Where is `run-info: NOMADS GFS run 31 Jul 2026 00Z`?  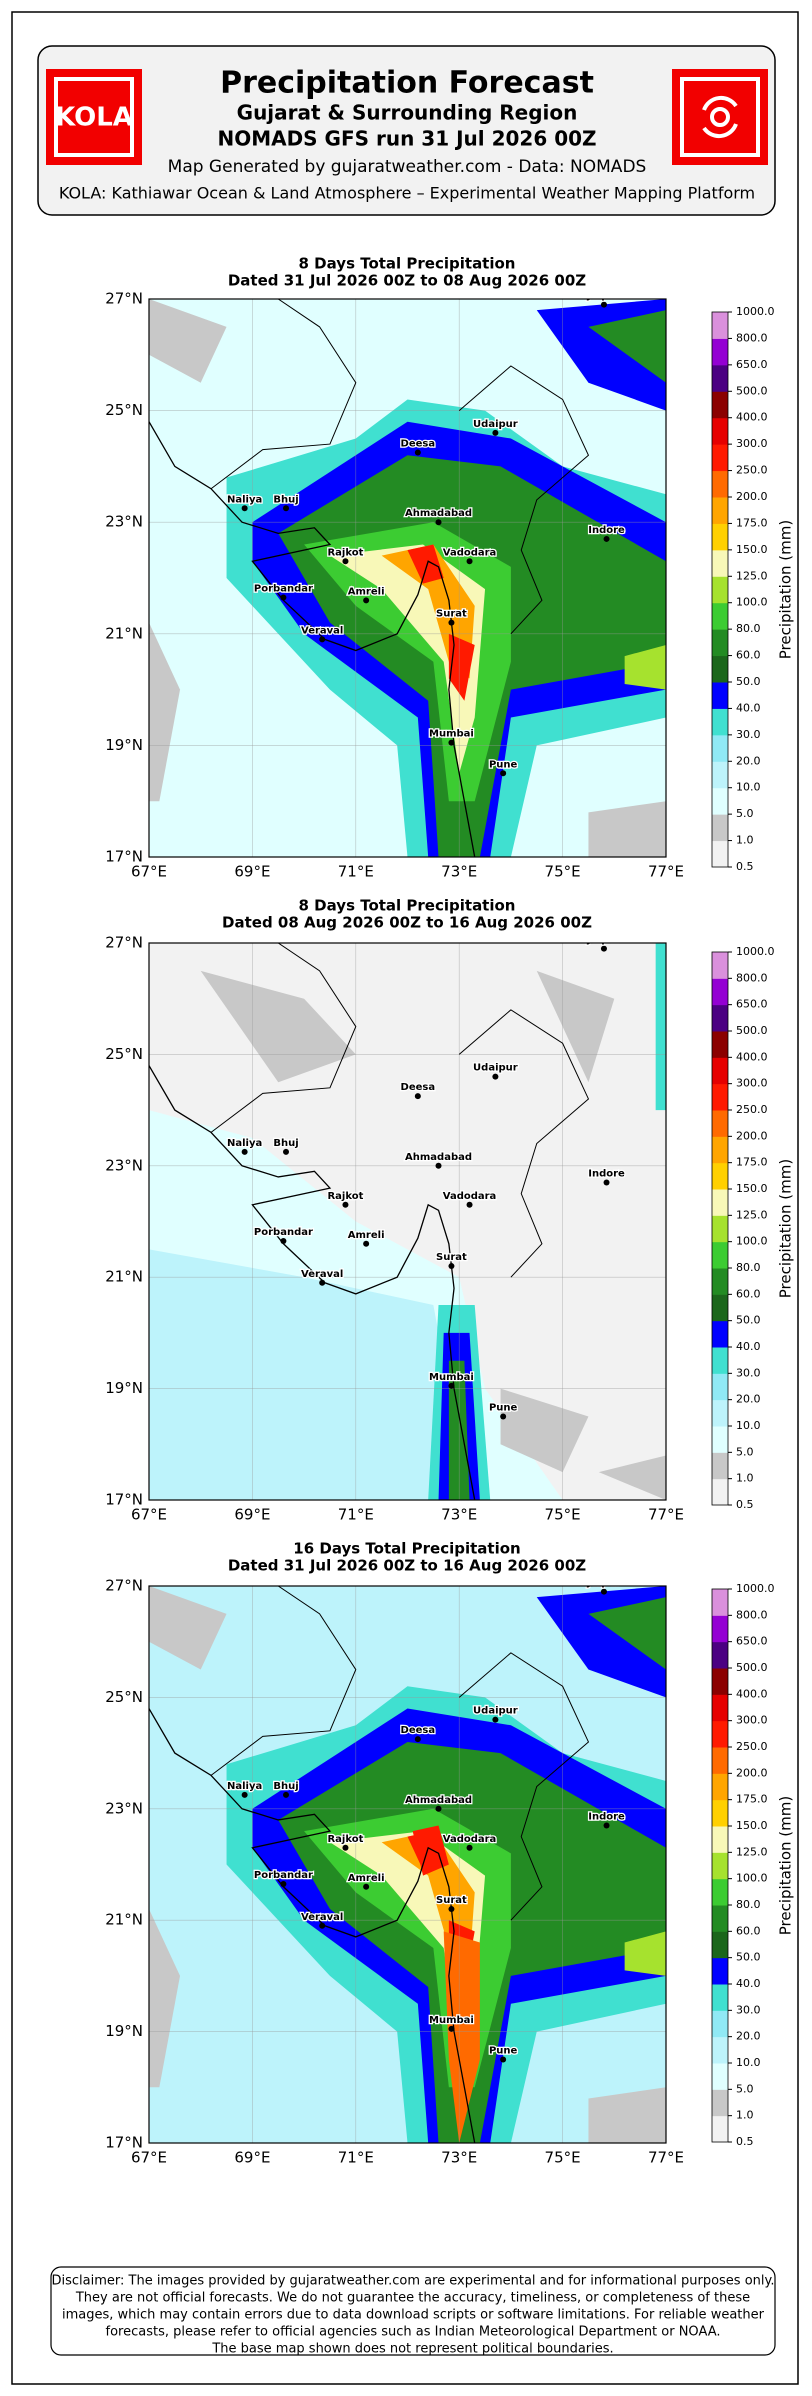 run-info: NOMADS GFS run 31 Jul 2026 00Z is located at coordinates (406, 139).